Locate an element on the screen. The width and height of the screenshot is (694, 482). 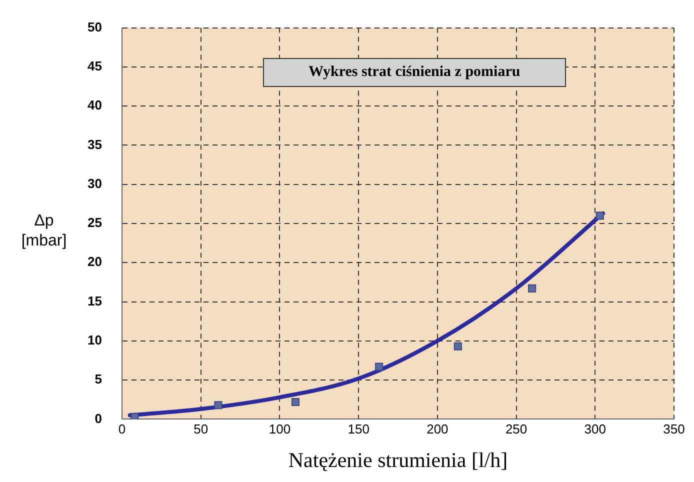
y-tick-label: 0 is located at coordinates (98, 418).